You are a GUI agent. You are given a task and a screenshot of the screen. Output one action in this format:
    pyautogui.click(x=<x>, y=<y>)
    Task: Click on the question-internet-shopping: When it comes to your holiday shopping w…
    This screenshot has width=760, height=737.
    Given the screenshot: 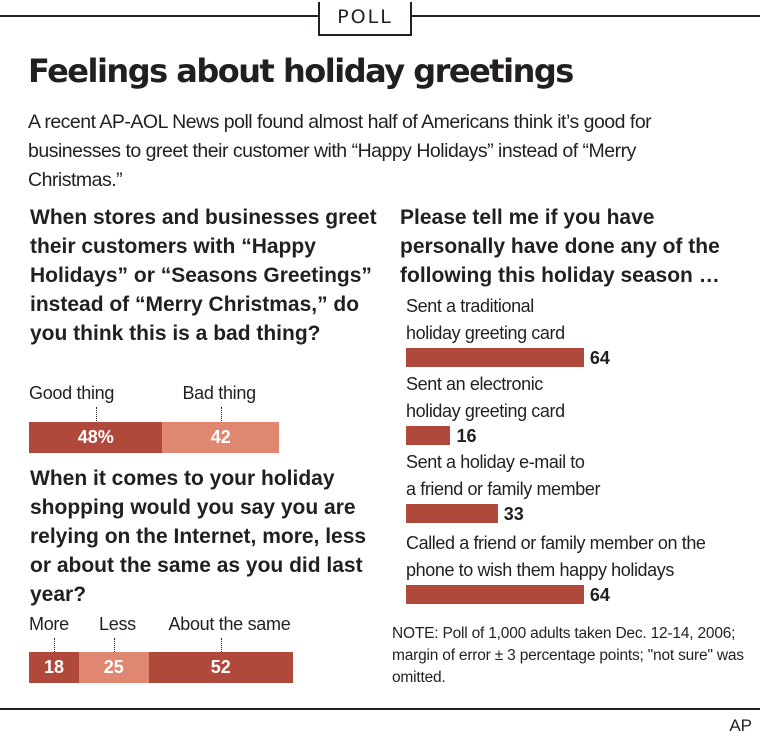 What is the action you would take?
    pyautogui.click(x=198, y=536)
    